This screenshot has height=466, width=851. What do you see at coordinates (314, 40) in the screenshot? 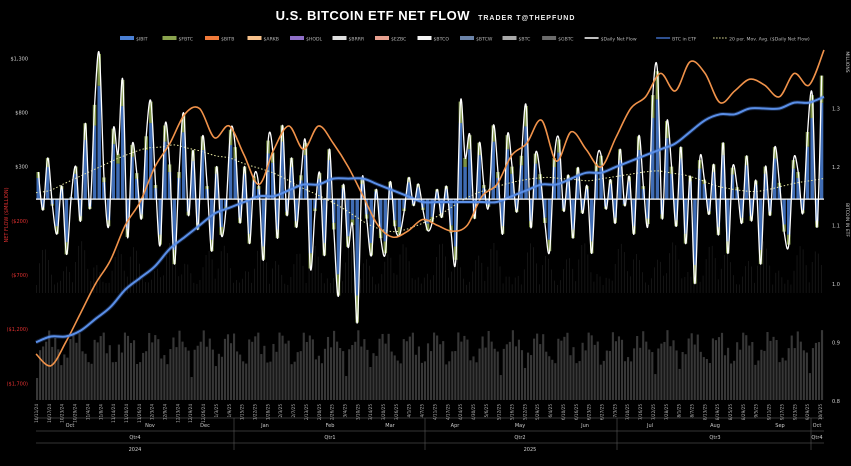
I see `legend-label: $HODL` at bounding box center [314, 40].